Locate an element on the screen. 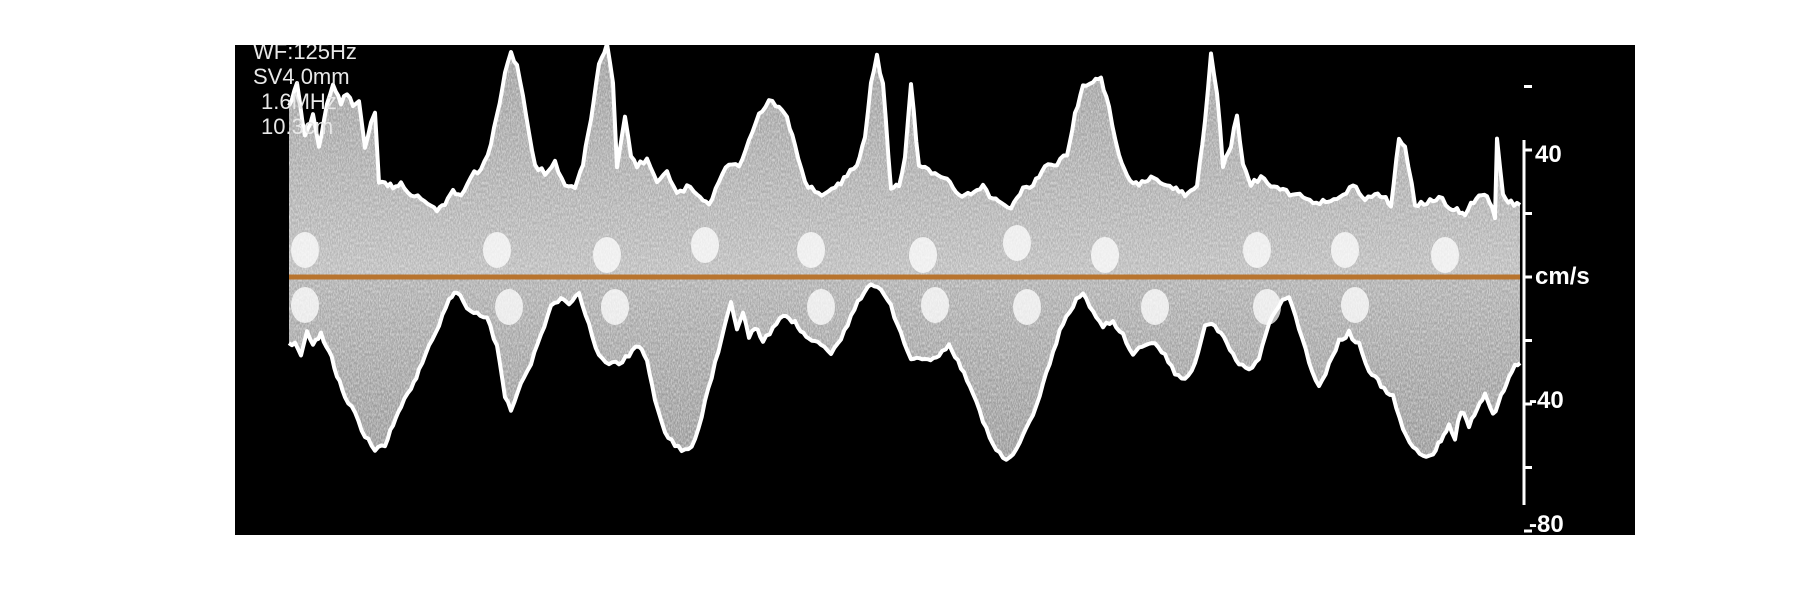  scale-label-minus-80: -80 is located at coordinates (1546, 523).